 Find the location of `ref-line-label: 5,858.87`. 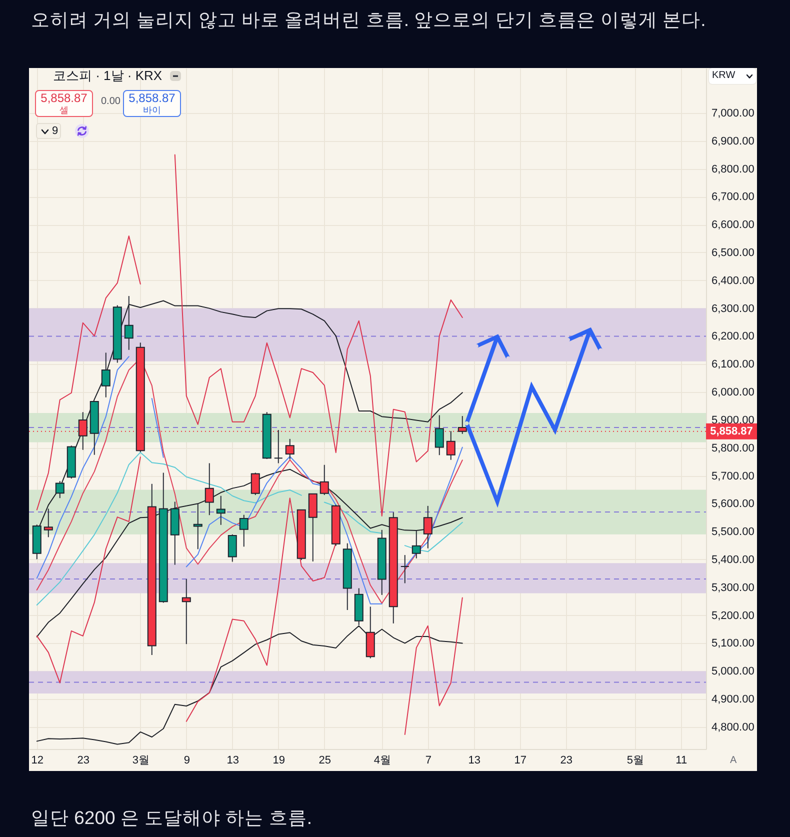

ref-line-label: 5,858.87 is located at coordinates (731, 431).